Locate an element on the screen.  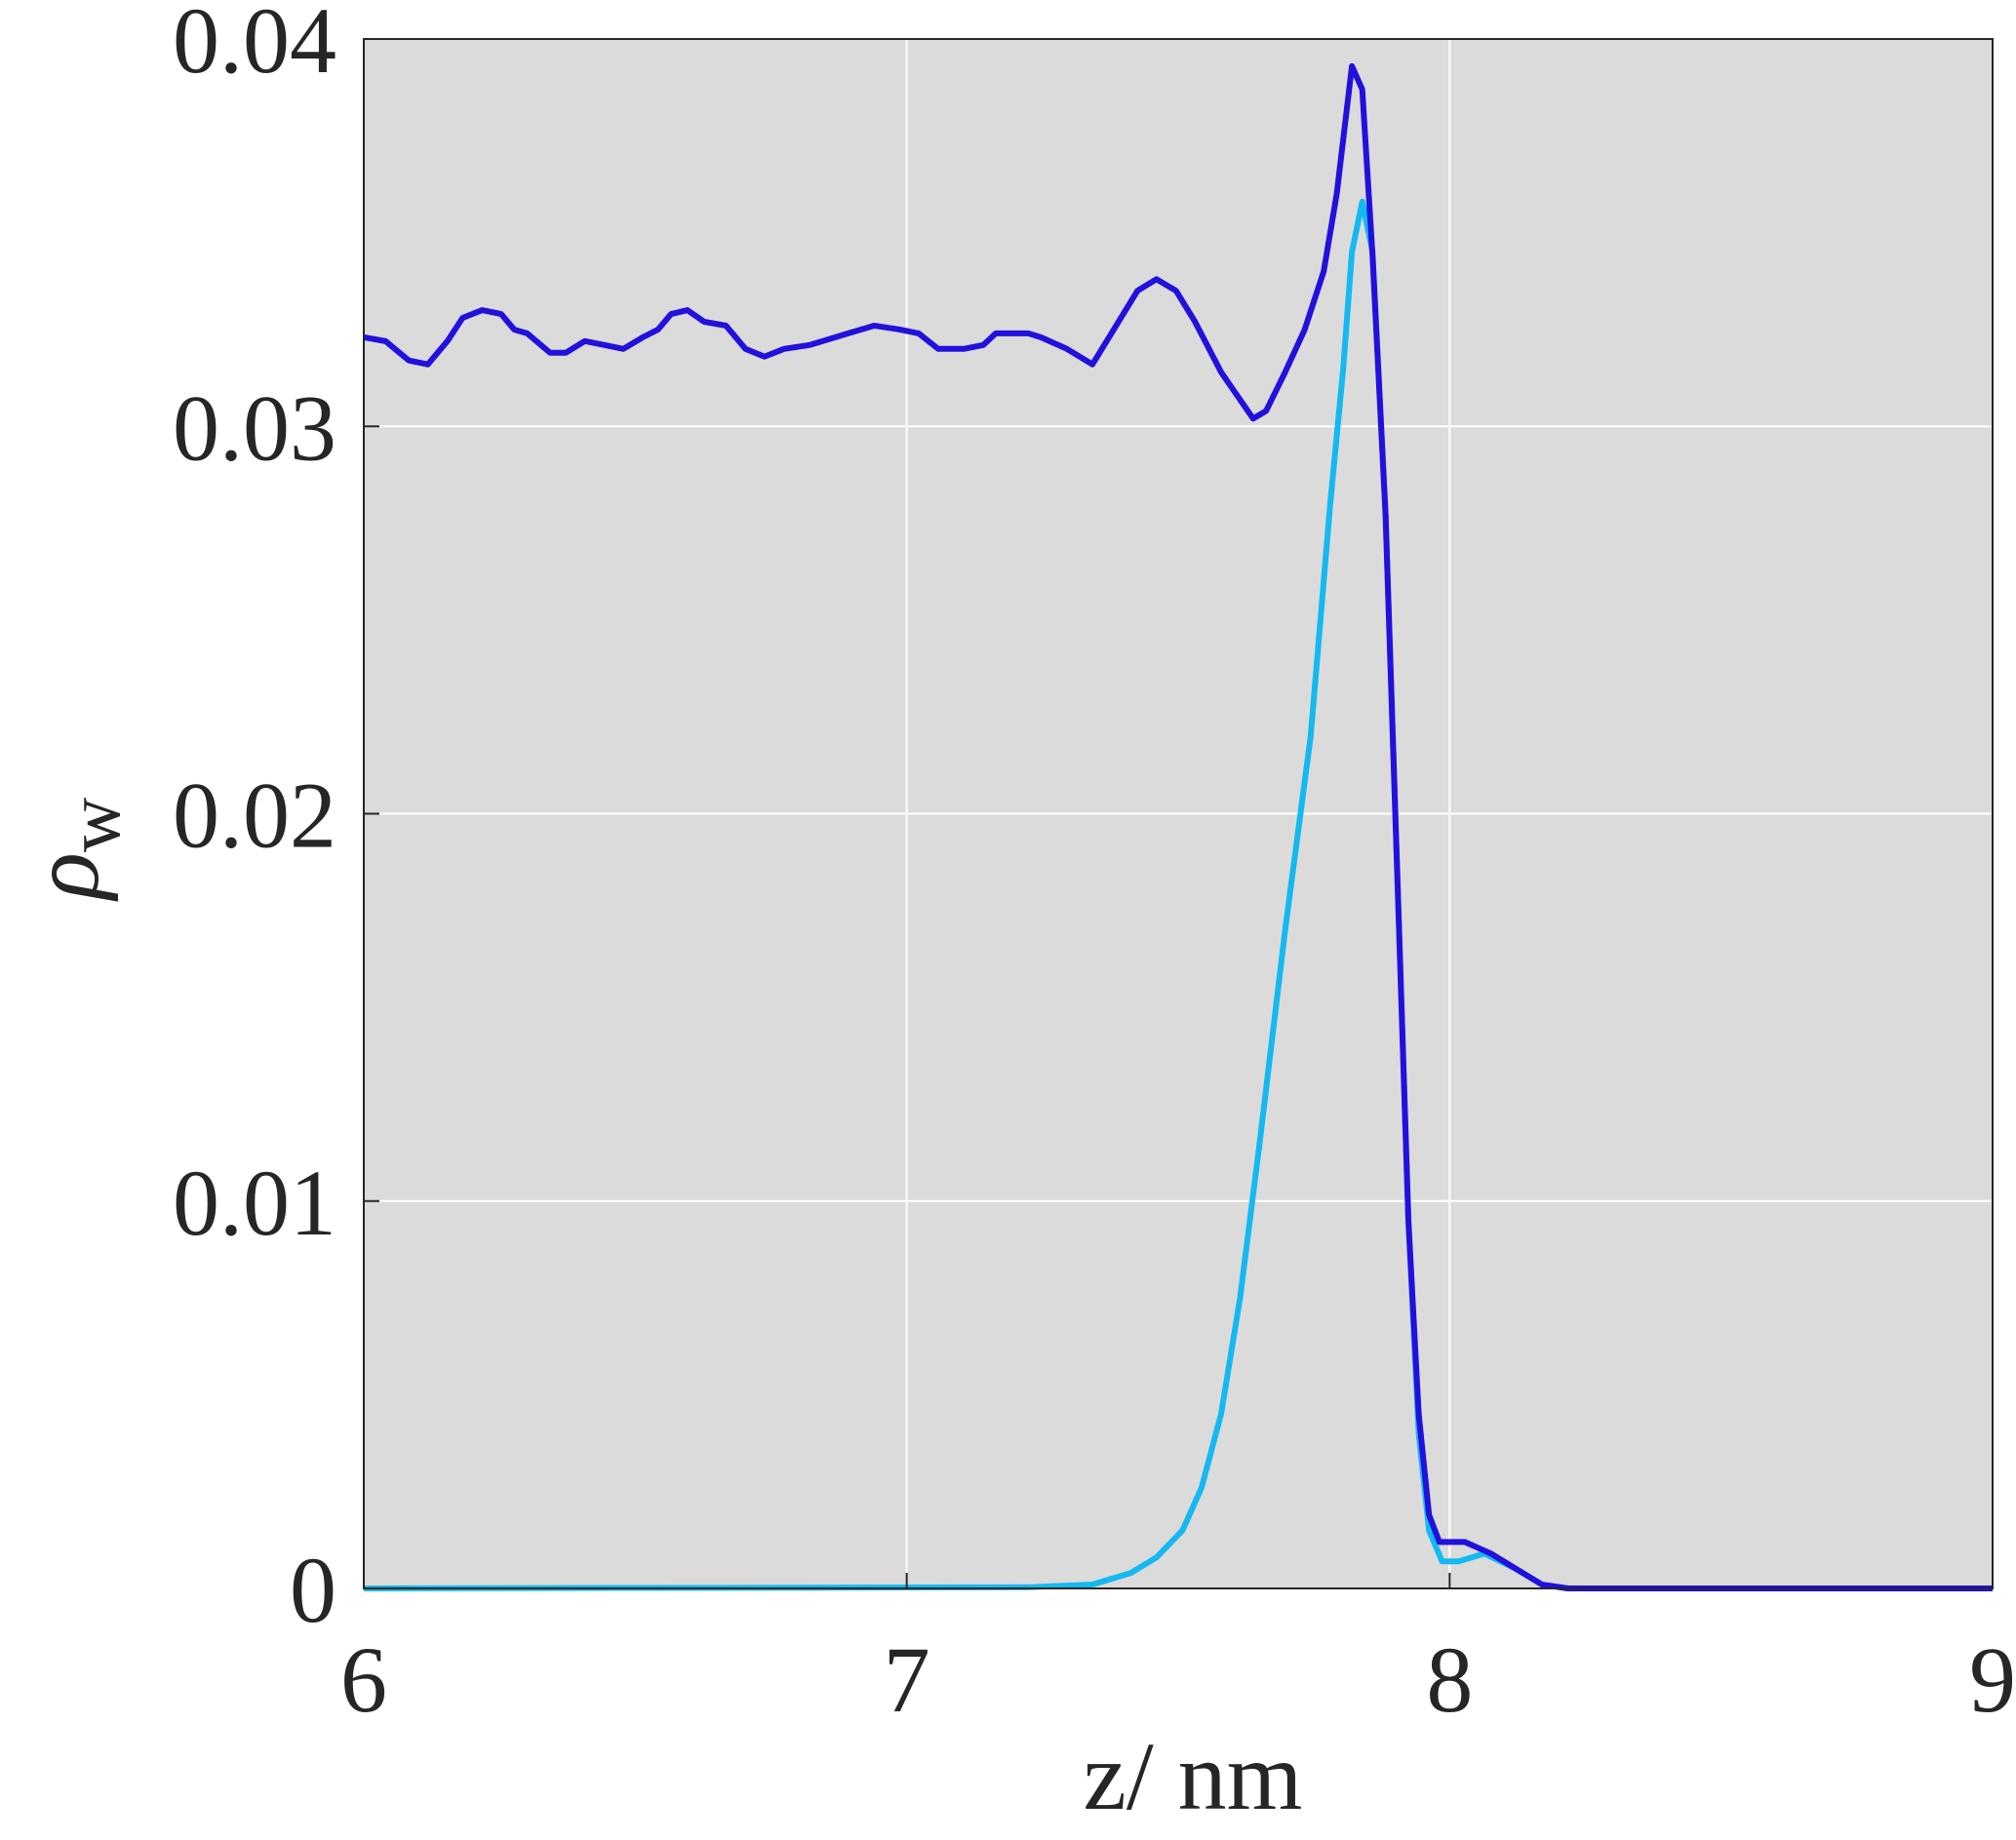
y-tick-label: 0 is located at coordinates (313, 1590).